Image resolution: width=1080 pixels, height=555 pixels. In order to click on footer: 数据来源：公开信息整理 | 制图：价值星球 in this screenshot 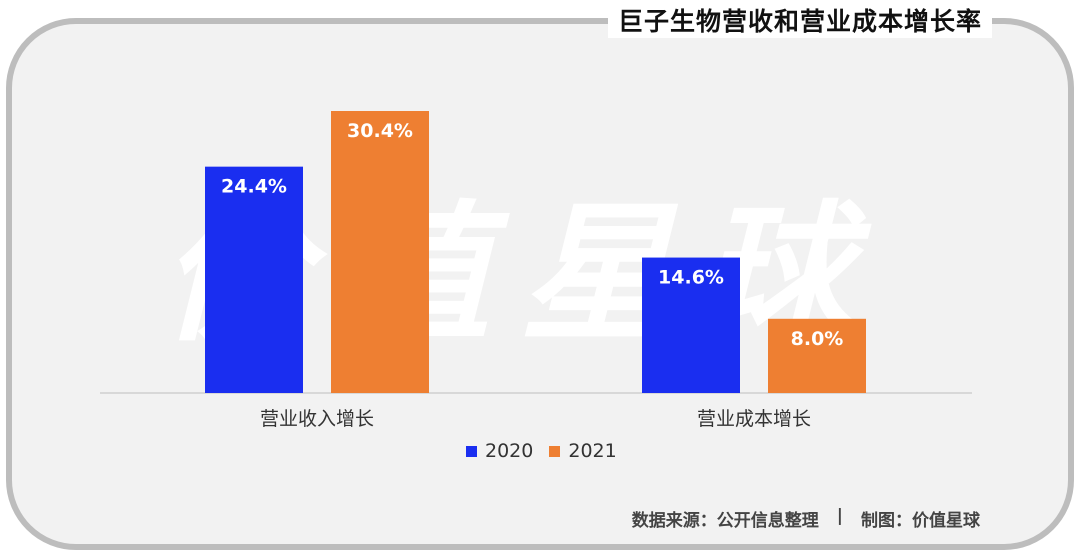, I will do `click(806, 518)`.